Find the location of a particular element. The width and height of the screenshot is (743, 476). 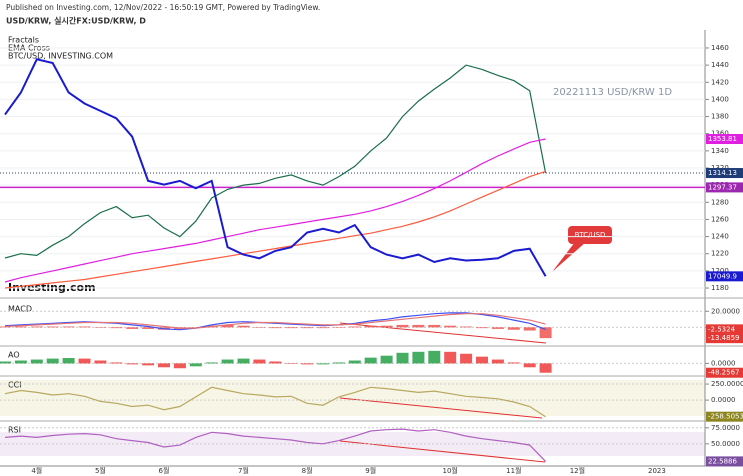

y-tick-label: 1180 is located at coordinates (720, 288).